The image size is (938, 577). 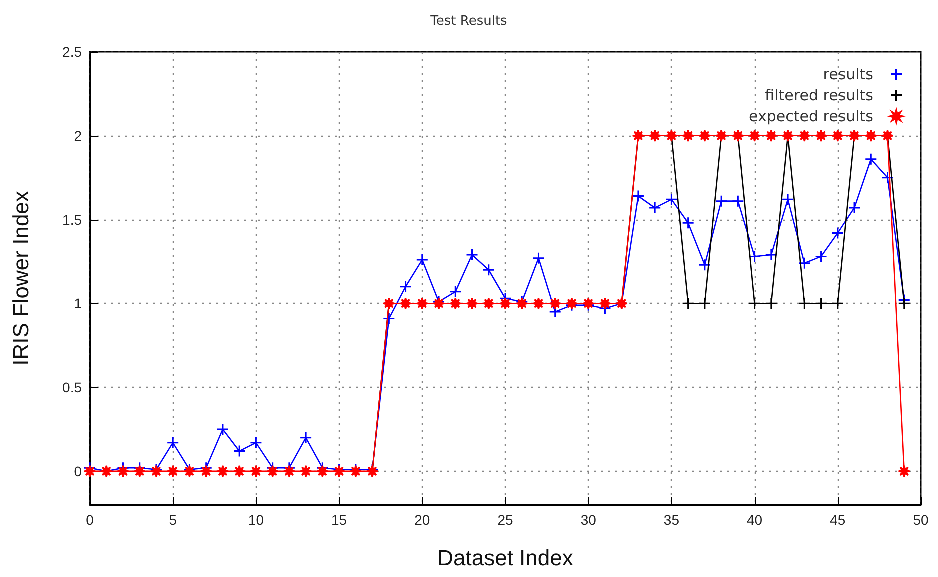 What do you see at coordinates (848, 75) in the screenshot?
I see `legend-label: results` at bounding box center [848, 75].